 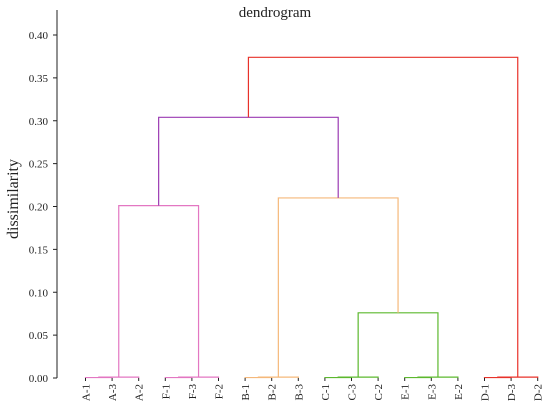 What do you see at coordinates (87, 392) in the screenshot?
I see `leaf-label: A-1` at bounding box center [87, 392].